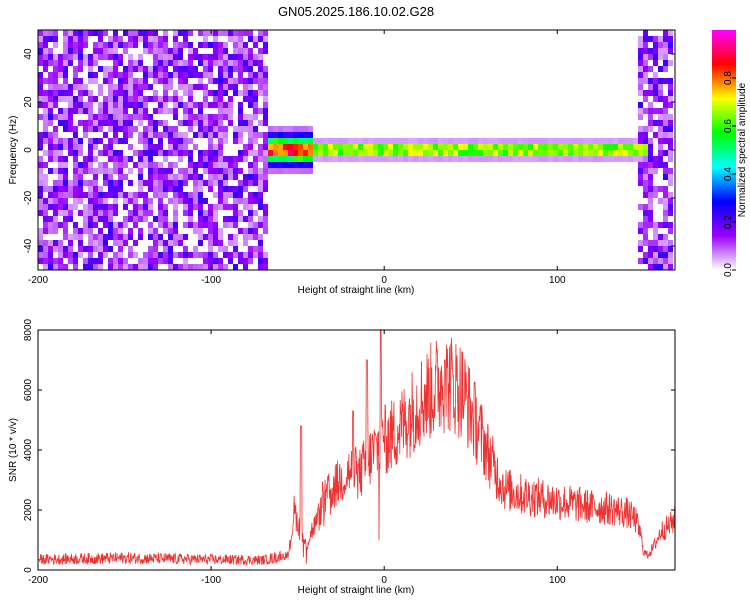  What do you see at coordinates (557, 280) in the screenshot?
I see `x-tick-label: 100` at bounding box center [557, 280].